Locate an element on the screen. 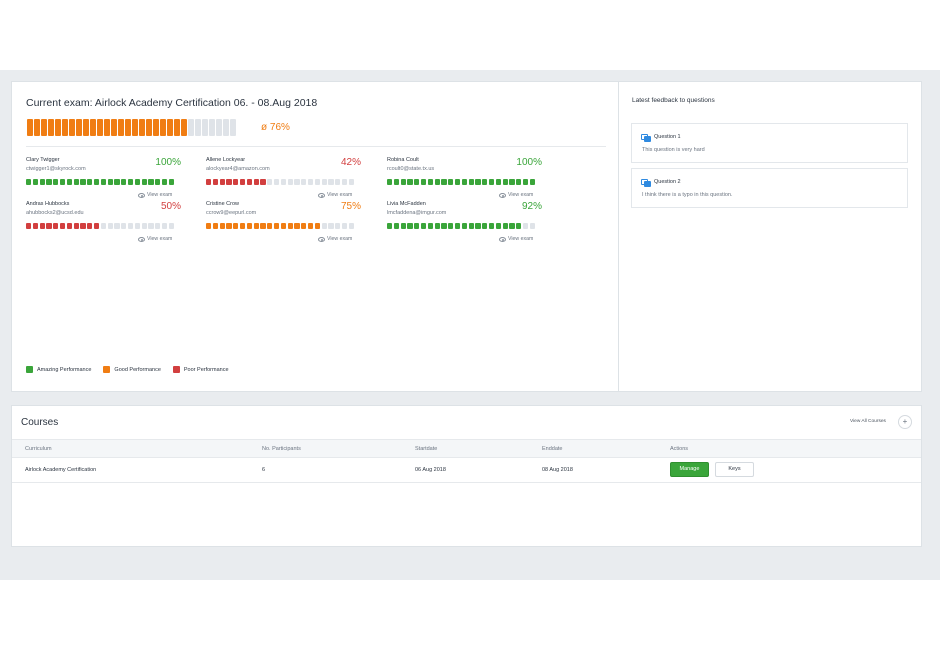 Image resolution: width=940 pixels, height=650 pixels. divider is located at coordinates (316, 146).